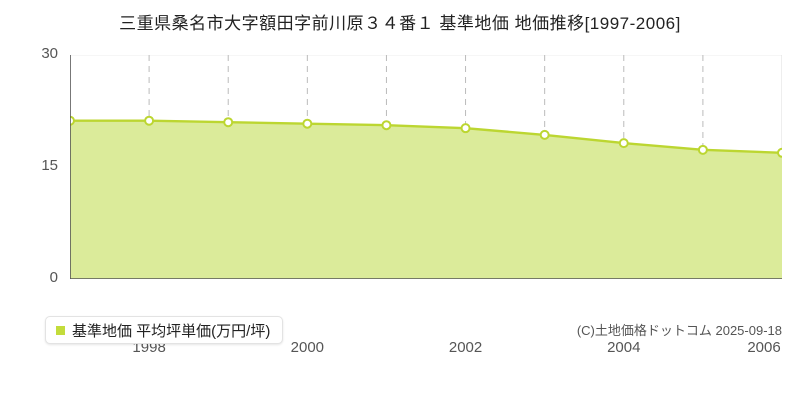 The width and height of the screenshot is (800, 400). I want to click on series-data-point-markers, so click(426, 136).